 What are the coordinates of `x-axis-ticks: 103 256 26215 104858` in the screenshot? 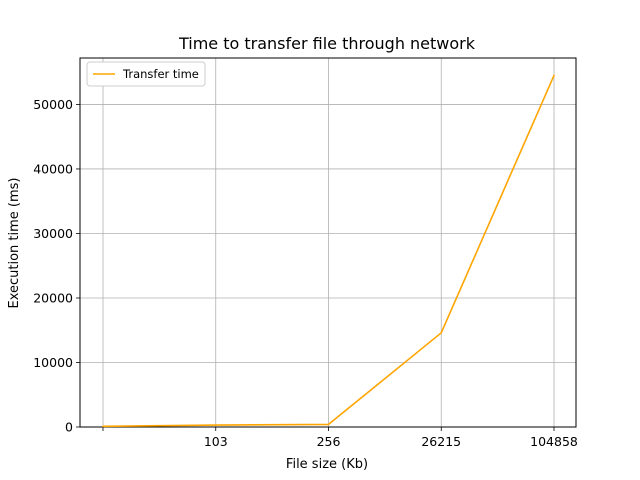 It's located at (340, 438).